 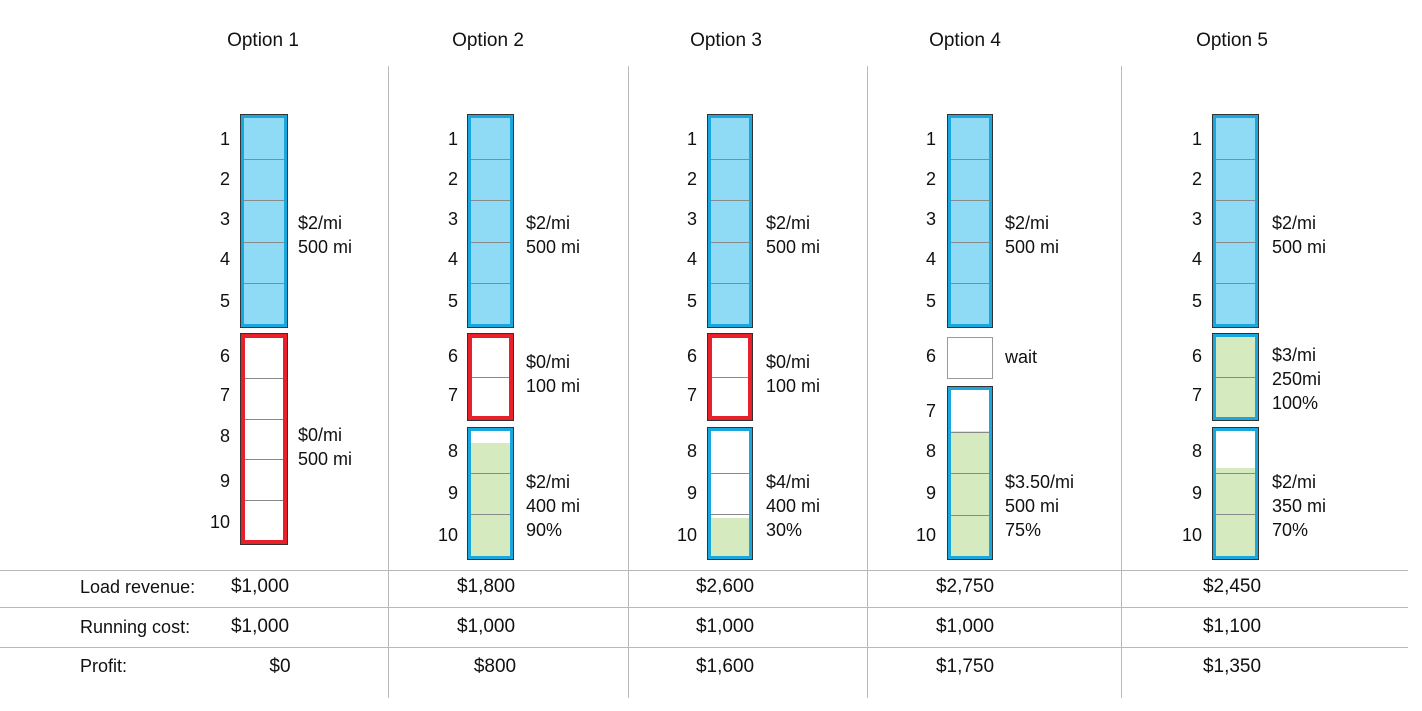 What do you see at coordinates (544, 530) in the screenshot?
I see `segment-label-line: 90%` at bounding box center [544, 530].